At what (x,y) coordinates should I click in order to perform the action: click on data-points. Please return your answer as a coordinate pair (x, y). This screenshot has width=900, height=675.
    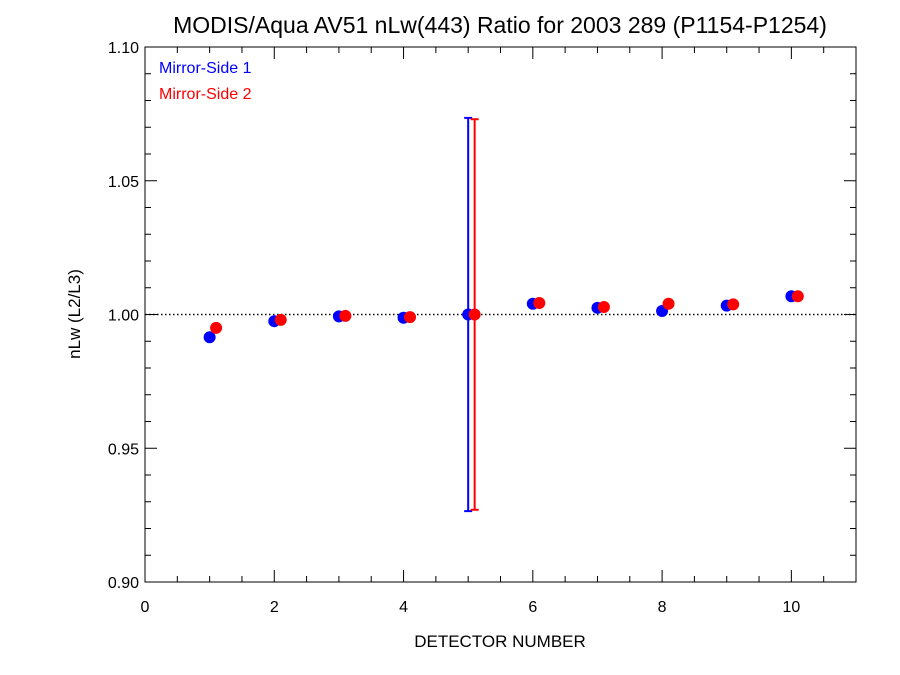
    Looking at the image, I should click on (503, 317).